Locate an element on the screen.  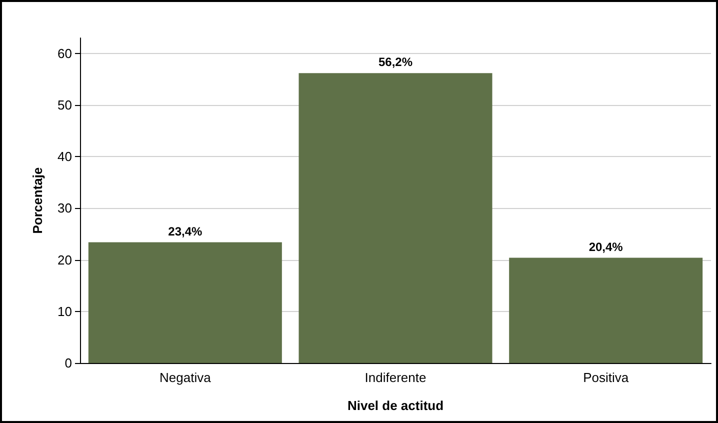
y-tick-label: 60 is located at coordinates (65, 53).